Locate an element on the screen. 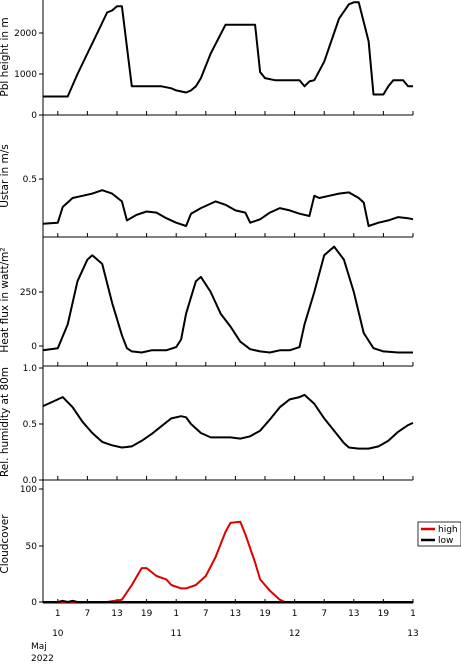 This screenshot has width=461, height=664. series-line-low is located at coordinates (228, 601).